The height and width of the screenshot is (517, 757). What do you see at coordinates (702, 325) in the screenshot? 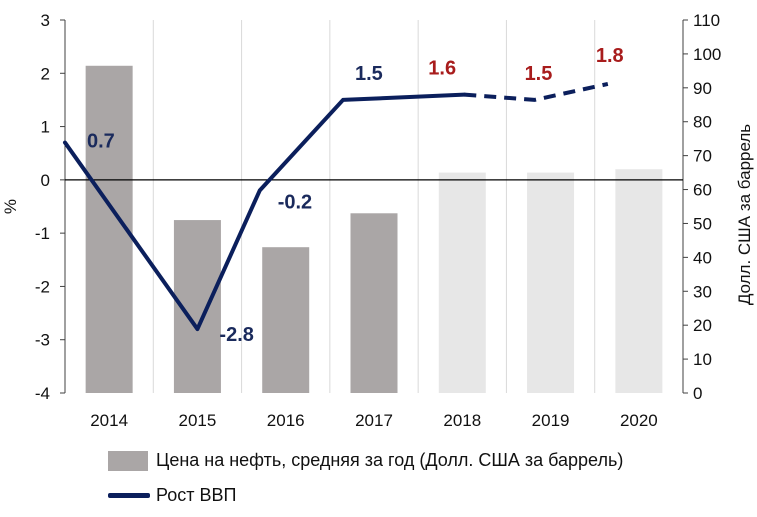
I see `y-tick-label-right: 20` at bounding box center [702, 325].